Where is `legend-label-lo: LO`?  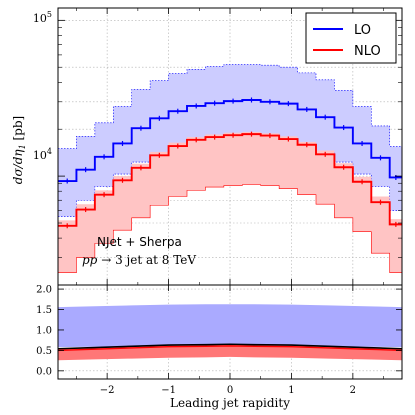
legend-label-lo: LO is located at coordinates (362, 30).